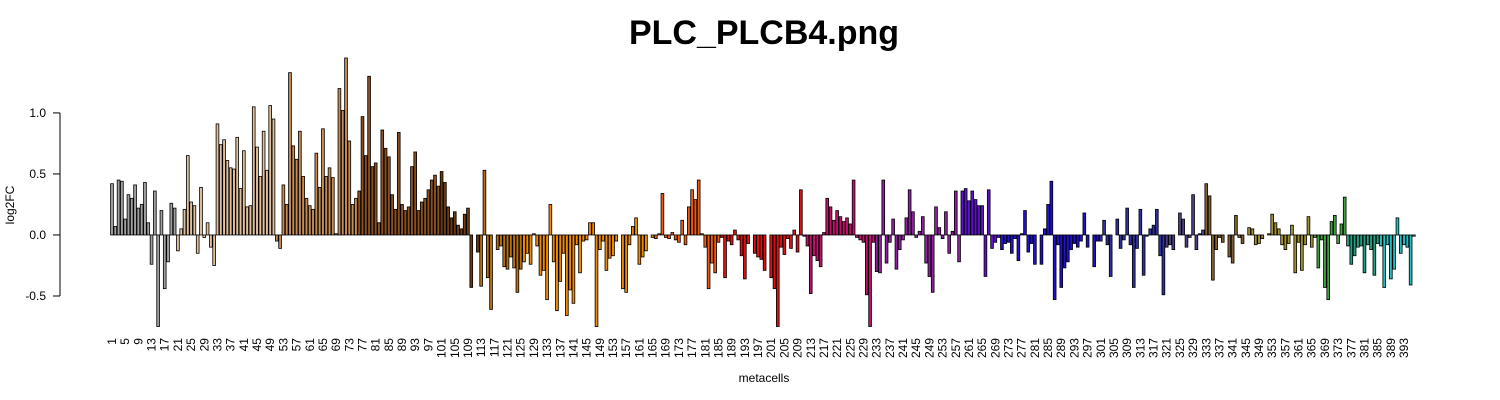 The height and width of the screenshot is (400, 1500). What do you see at coordinates (1312, 348) in the screenshot?
I see `x-tick-label: 365` at bounding box center [1312, 348].